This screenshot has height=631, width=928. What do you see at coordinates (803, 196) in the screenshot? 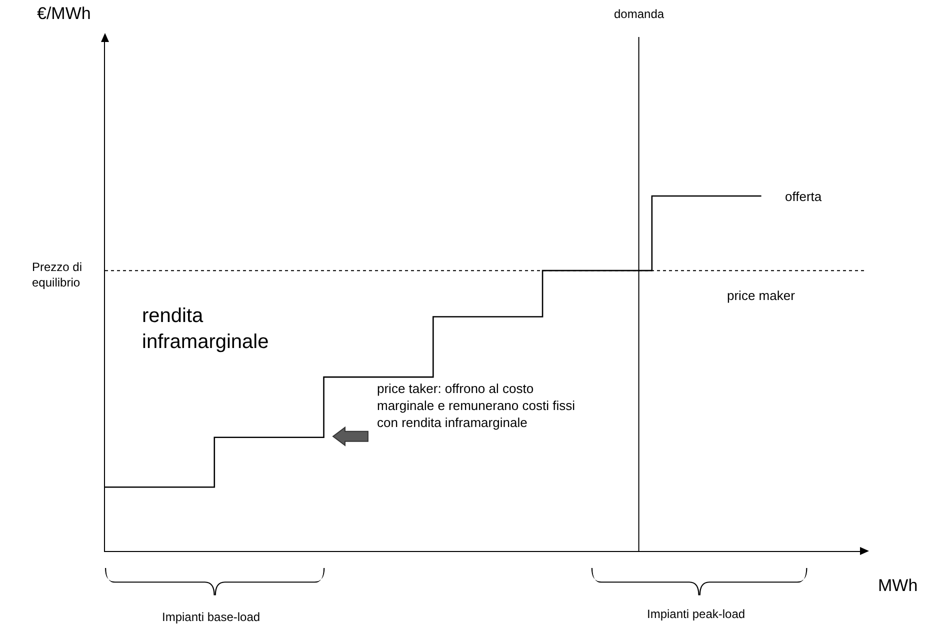
I see `series-label: offerta` at bounding box center [803, 196].